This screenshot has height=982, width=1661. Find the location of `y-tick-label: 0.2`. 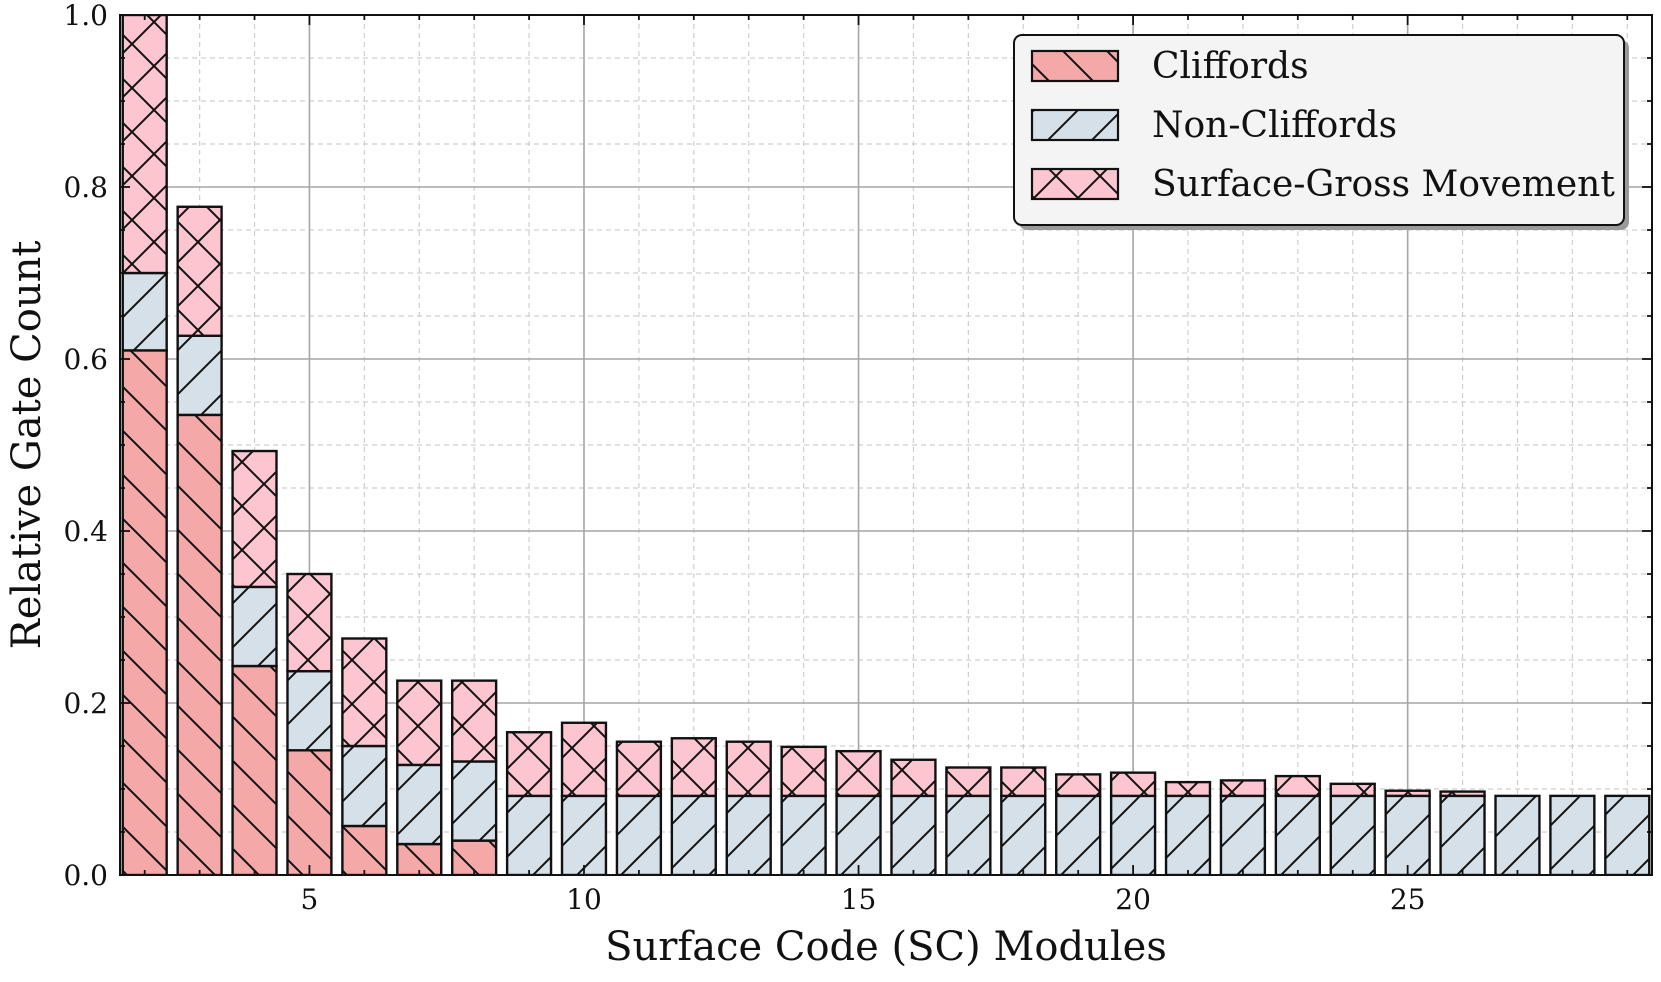

y-tick-label: 0.2 is located at coordinates (85, 703).